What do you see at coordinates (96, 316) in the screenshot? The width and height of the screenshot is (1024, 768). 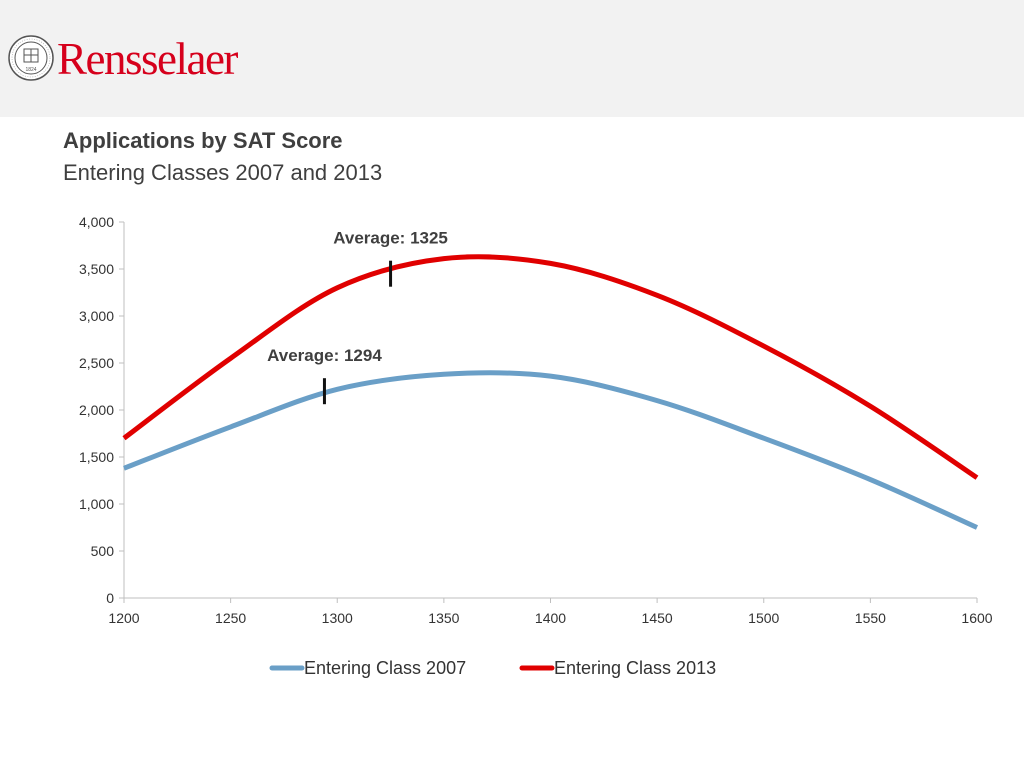 I see `y-tick-label: 3,000` at bounding box center [96, 316].